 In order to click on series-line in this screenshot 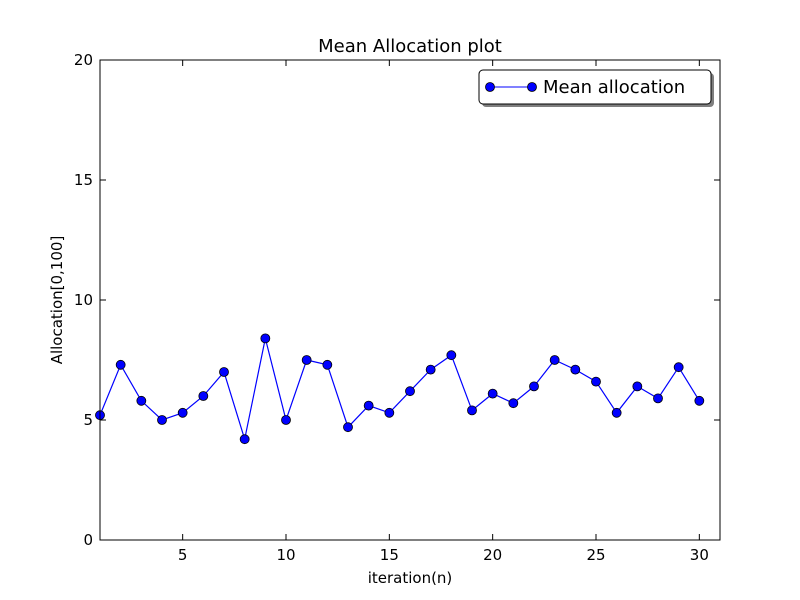, I will do `click(399, 389)`.